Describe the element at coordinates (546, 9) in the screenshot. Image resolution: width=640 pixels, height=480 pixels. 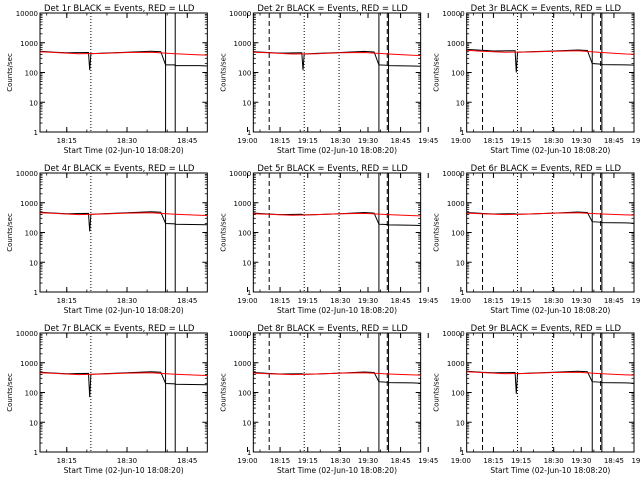
I see `panel-title: Det 3r BLACK = Events, RED = LLD` at that location.